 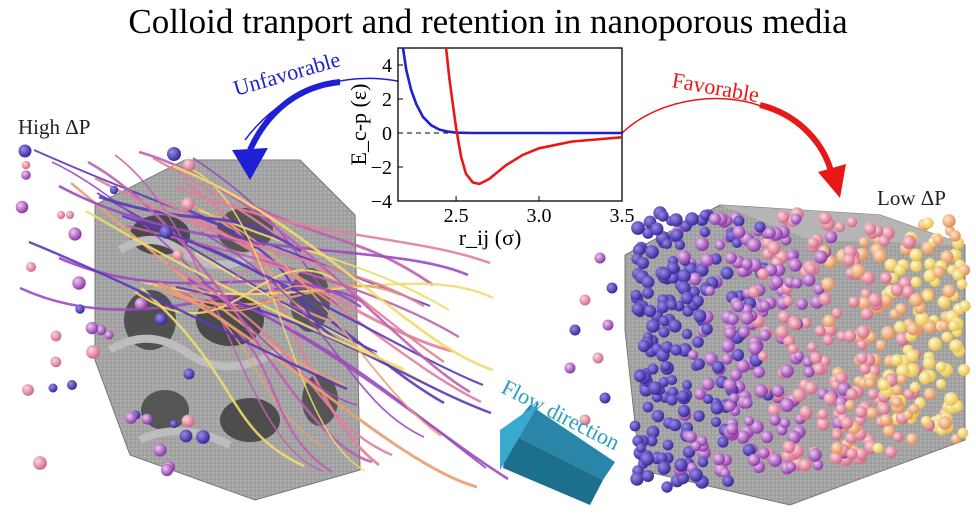 I want to click on chart-x-tick-label: 3.5, so click(x=622, y=216).